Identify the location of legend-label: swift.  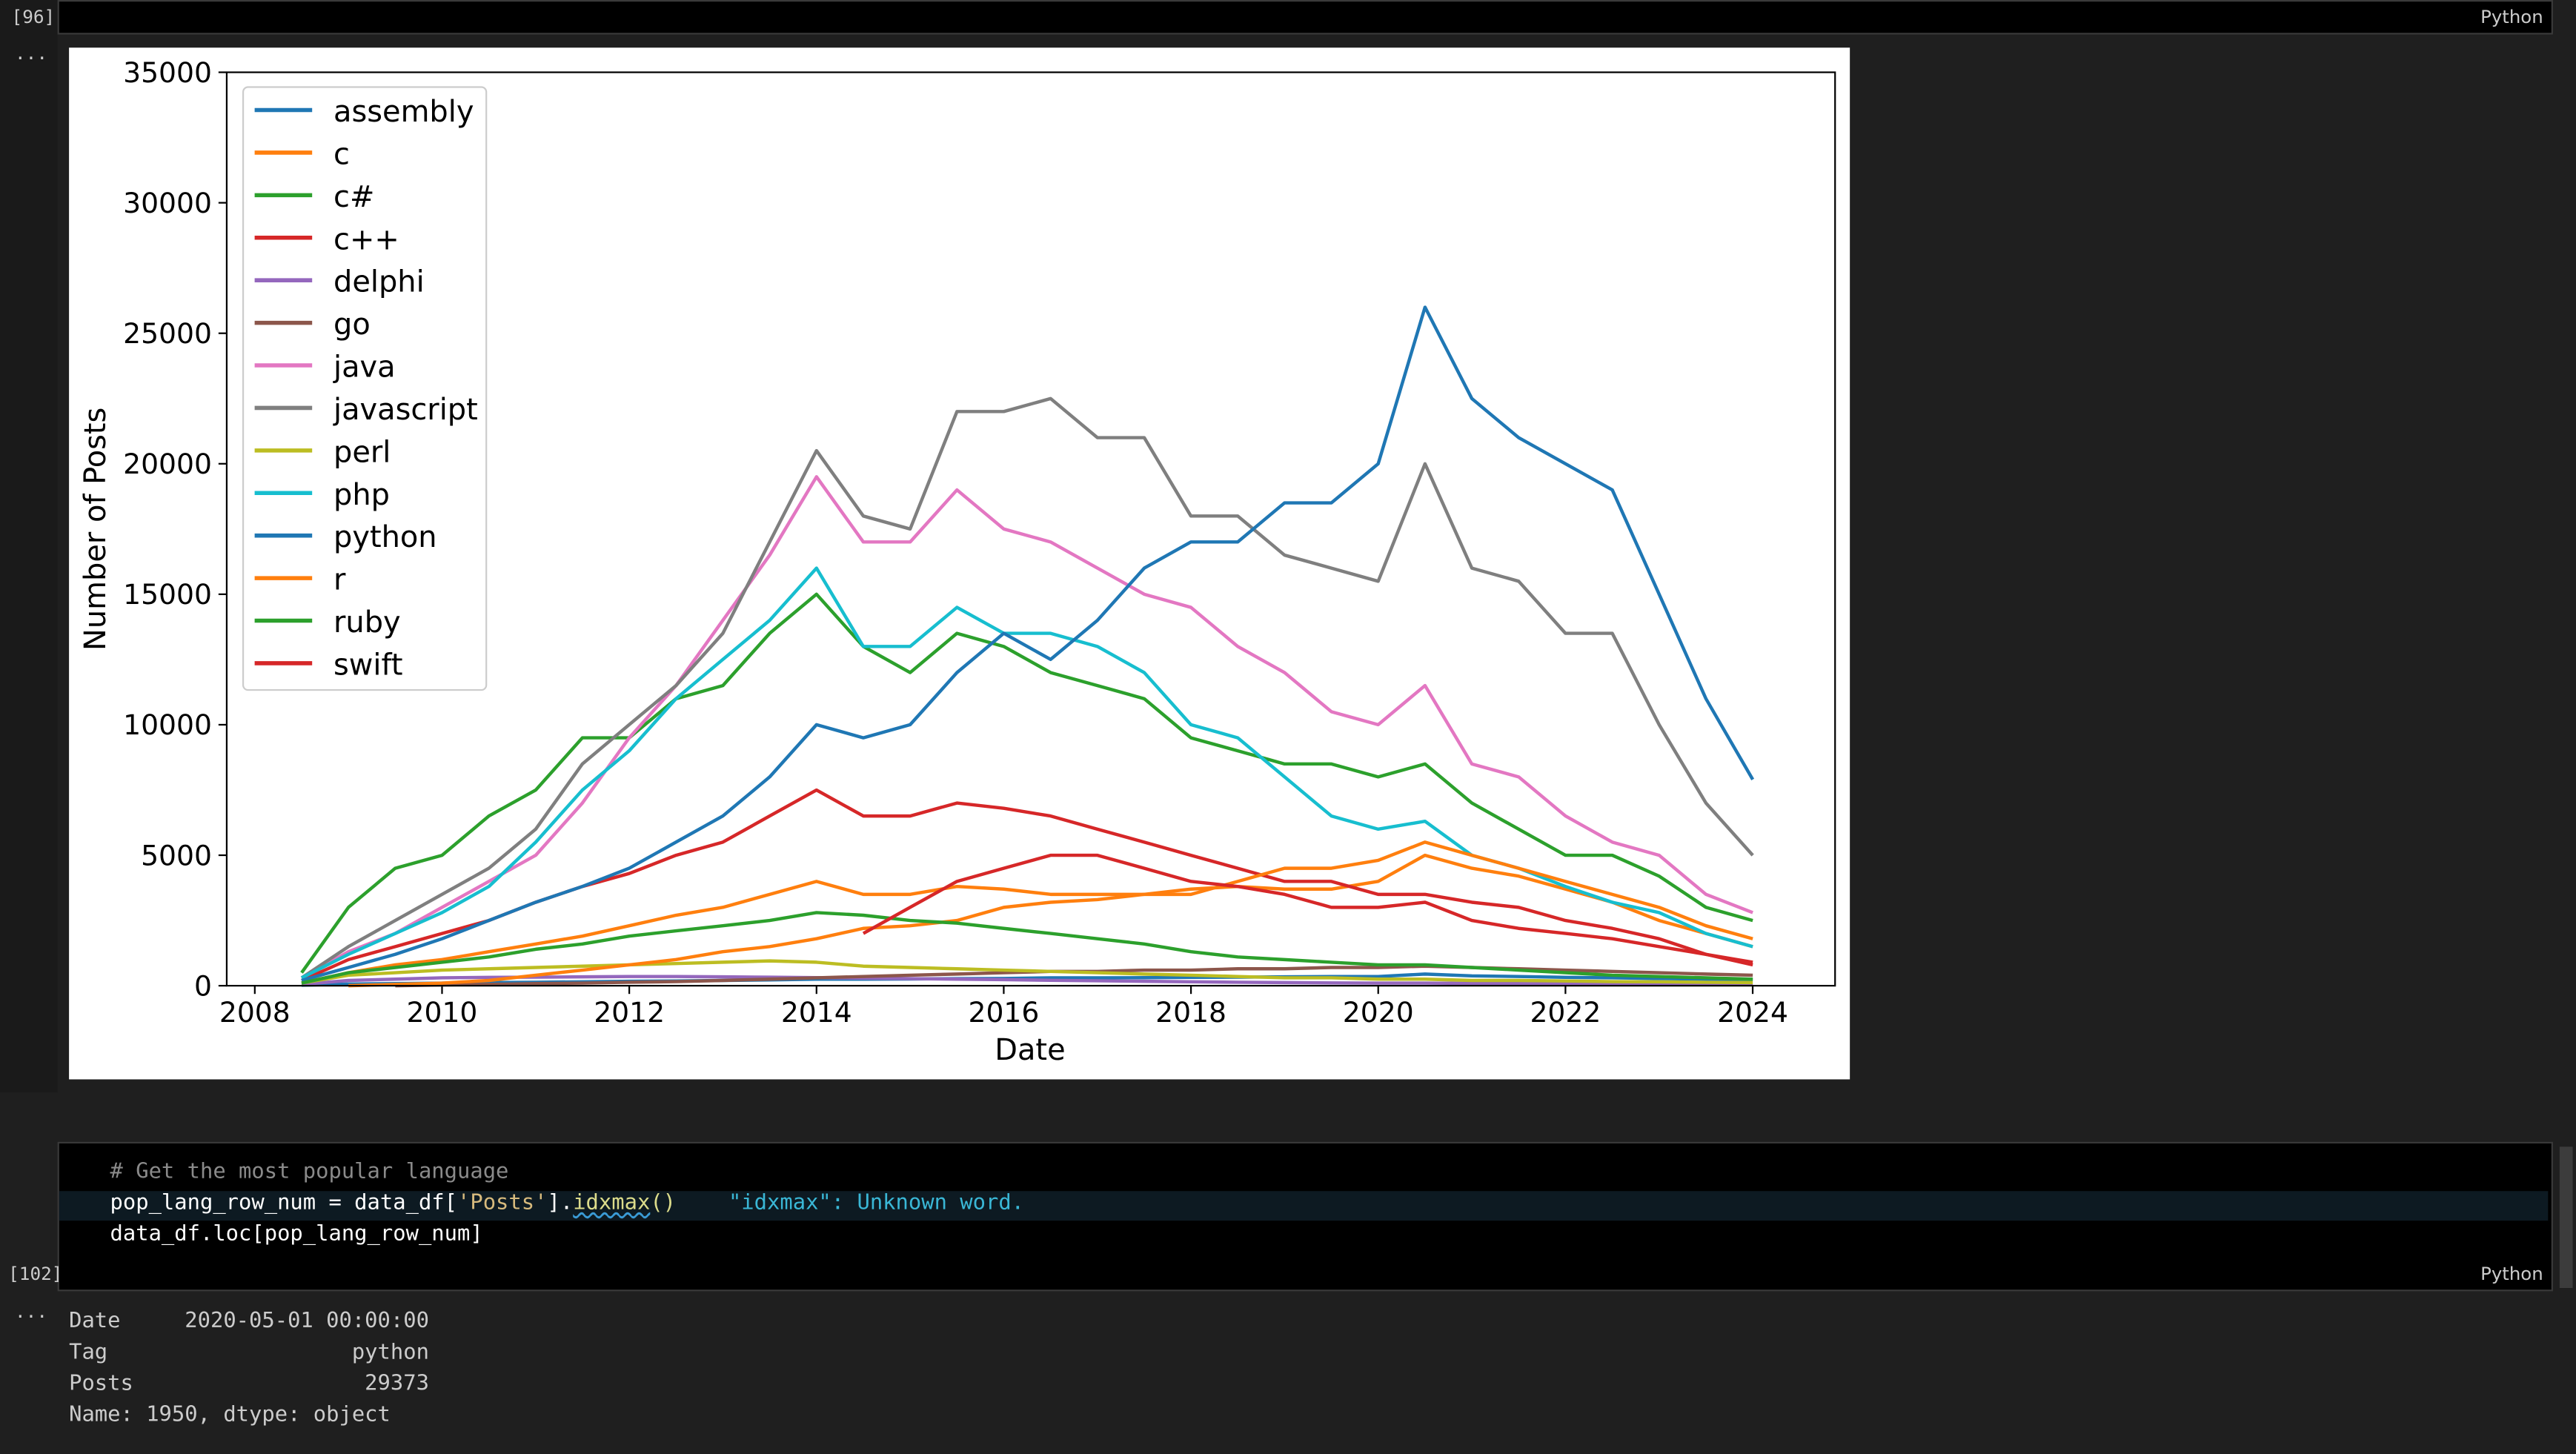
(367, 665).